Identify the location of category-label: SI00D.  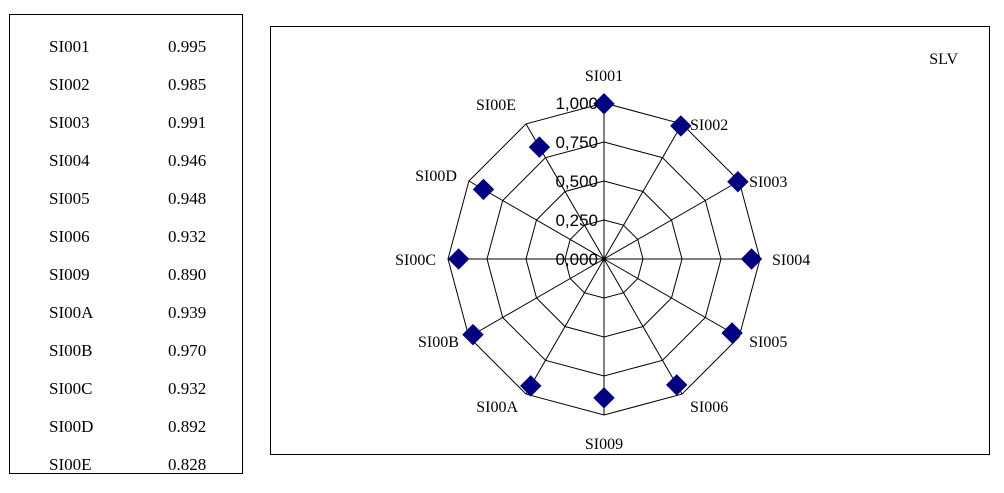
(436, 176).